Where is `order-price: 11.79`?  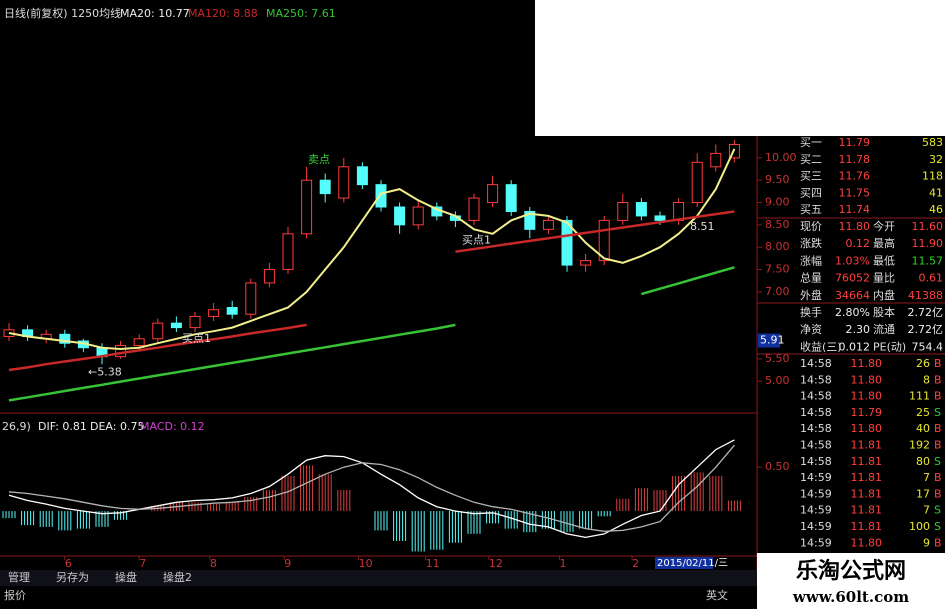 order-price: 11.79 is located at coordinates (855, 142).